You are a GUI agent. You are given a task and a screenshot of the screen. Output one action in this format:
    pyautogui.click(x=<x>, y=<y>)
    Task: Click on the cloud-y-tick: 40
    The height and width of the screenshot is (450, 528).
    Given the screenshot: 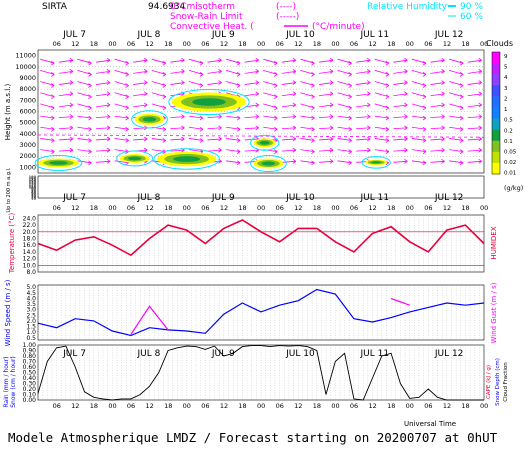 What is the action you would take?
    pyautogui.click(x=33, y=194)
    